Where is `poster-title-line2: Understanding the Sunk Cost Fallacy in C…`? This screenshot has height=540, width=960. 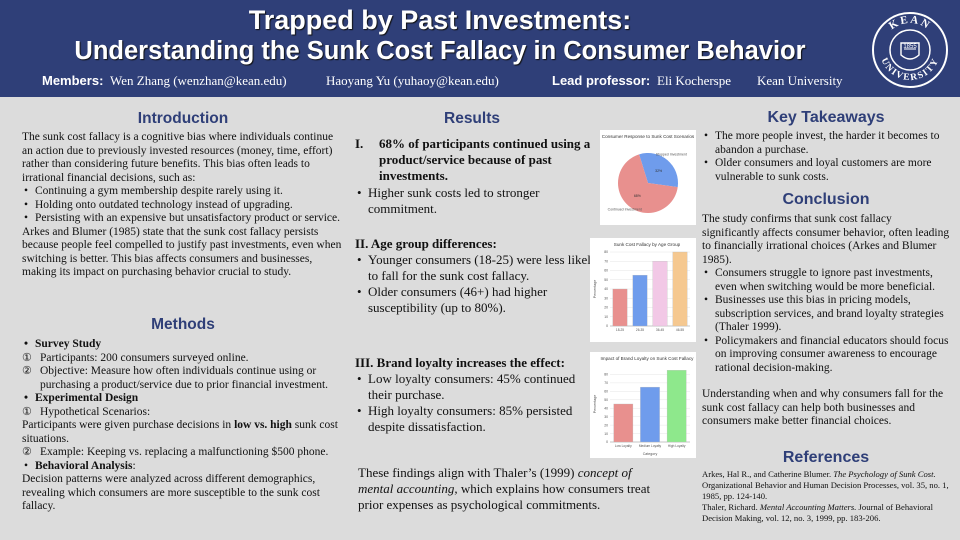 poster-title-line2: Understanding the Sunk Cost Fallacy in C… is located at coordinates (440, 51).